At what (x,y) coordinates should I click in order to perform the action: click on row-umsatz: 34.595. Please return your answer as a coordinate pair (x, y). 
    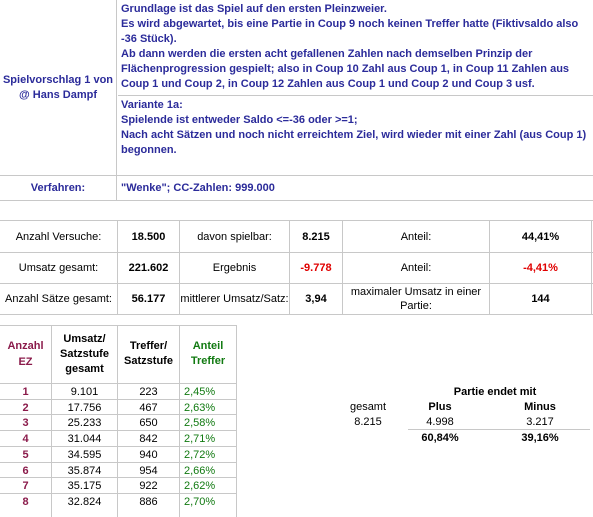
    Looking at the image, I should click on (84, 454).